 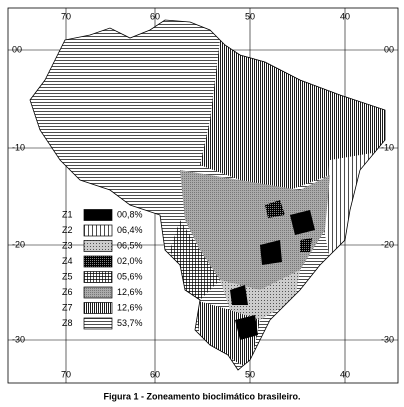 What do you see at coordinates (67, 261) in the screenshot?
I see `legend-zone: Z4` at bounding box center [67, 261].